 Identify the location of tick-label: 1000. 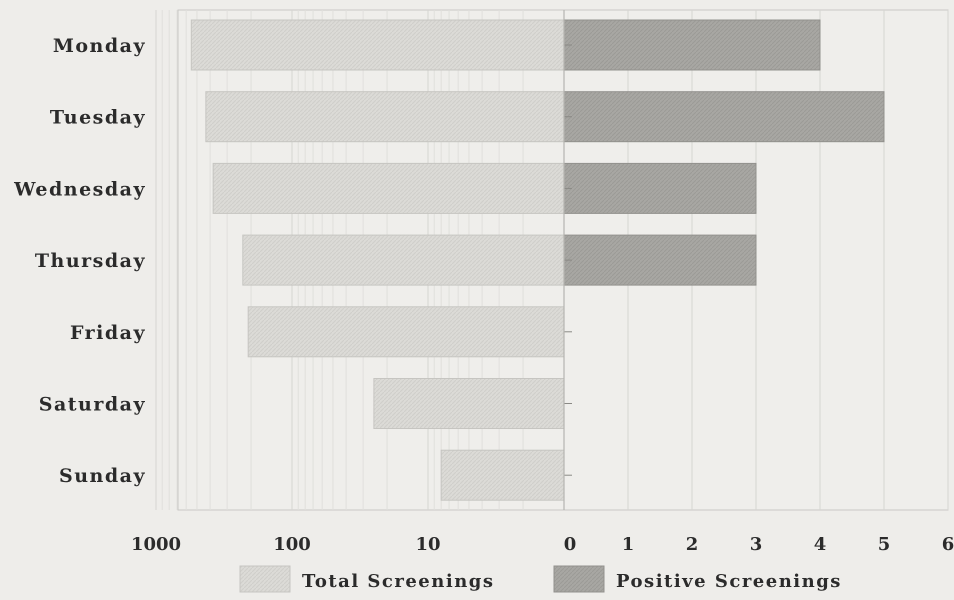
(156, 544).